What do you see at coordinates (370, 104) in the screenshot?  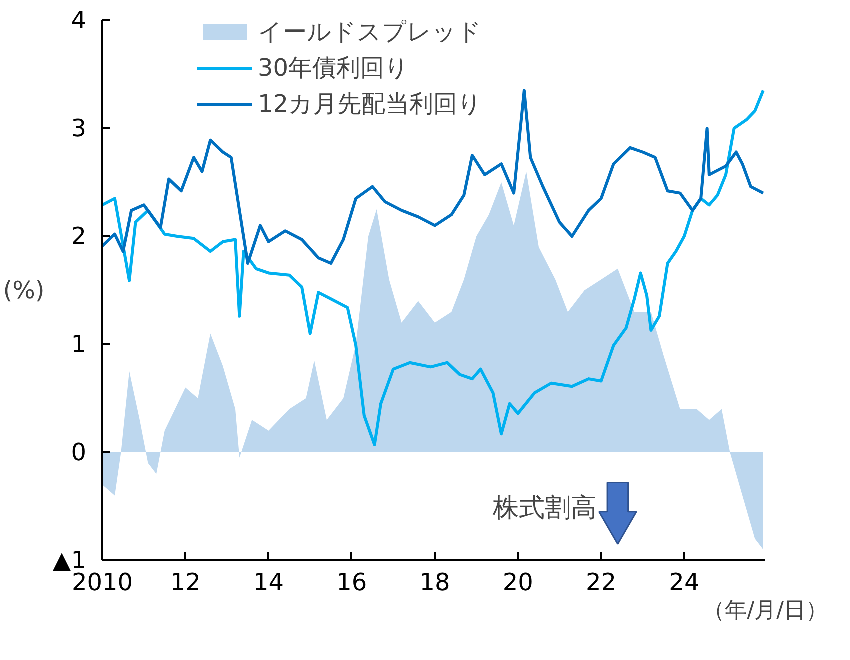 I see `legend-label: 12カ月先配当利回り` at bounding box center [370, 104].